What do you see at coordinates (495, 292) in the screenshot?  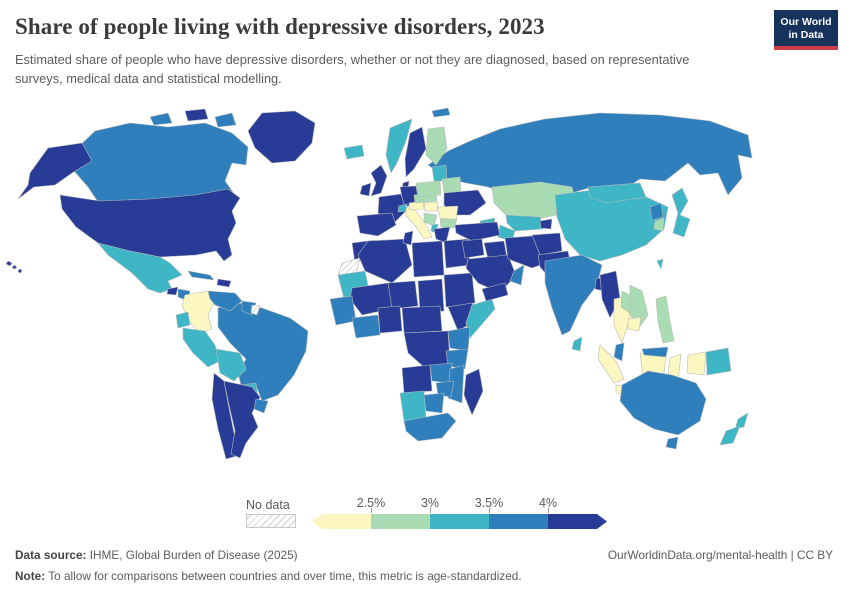 I see `country-yemen` at bounding box center [495, 292].